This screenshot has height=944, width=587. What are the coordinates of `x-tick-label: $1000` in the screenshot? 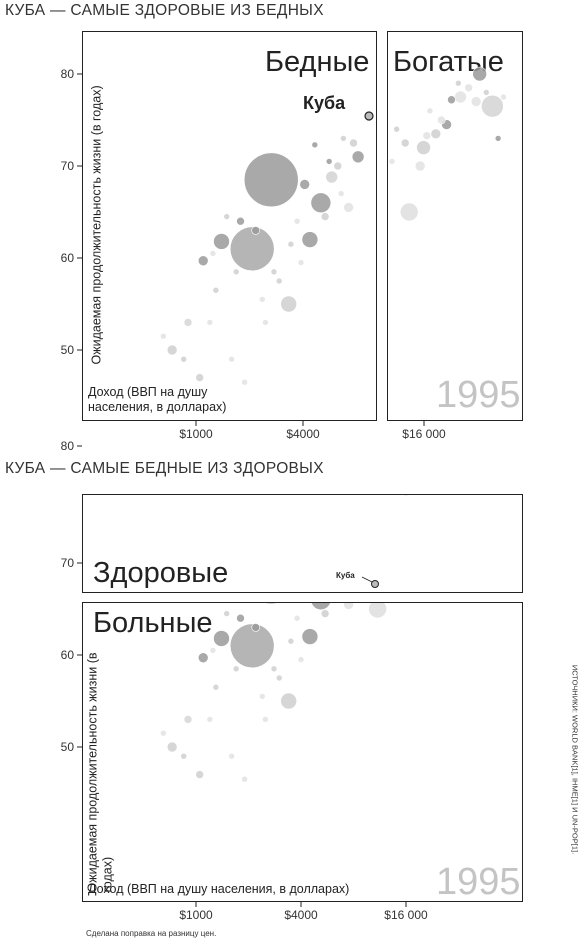 It's located at (196, 915).